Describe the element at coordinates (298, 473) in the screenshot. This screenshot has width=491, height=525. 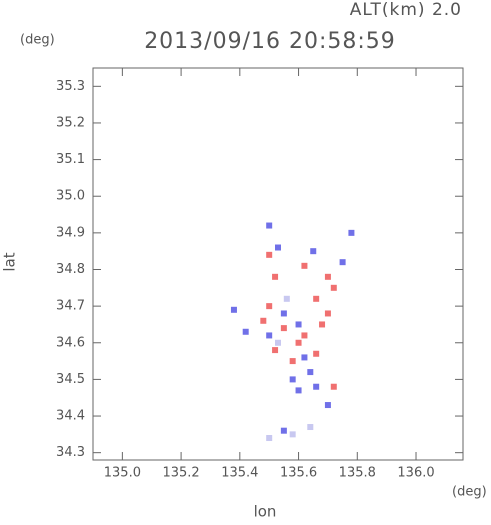
I see `x-tick-label: 135.6` at that location.